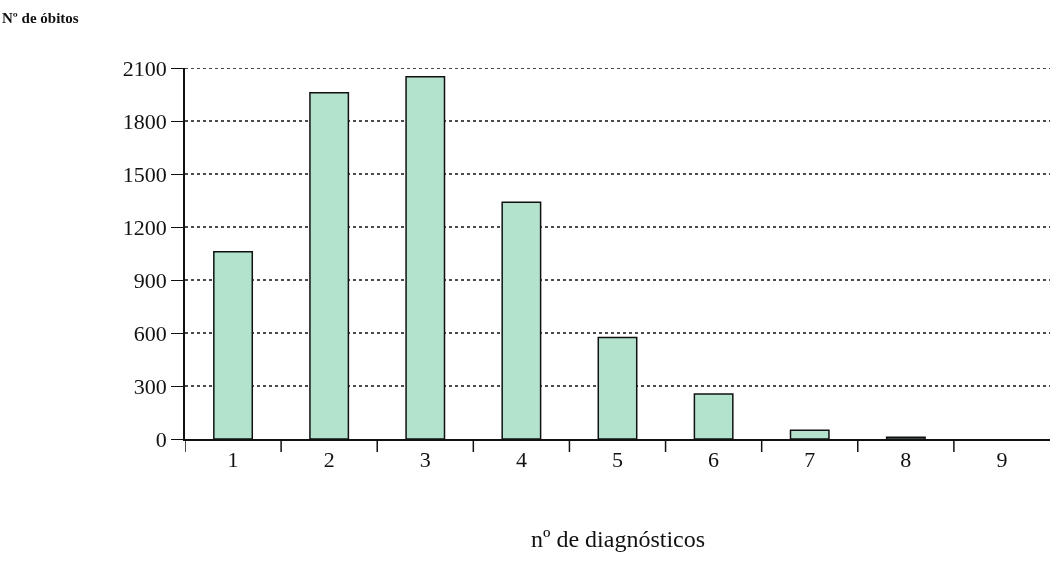 The width and height of the screenshot is (1052, 563). Describe the element at coordinates (906, 460) in the screenshot. I see `x-tick-label: 8` at that location.